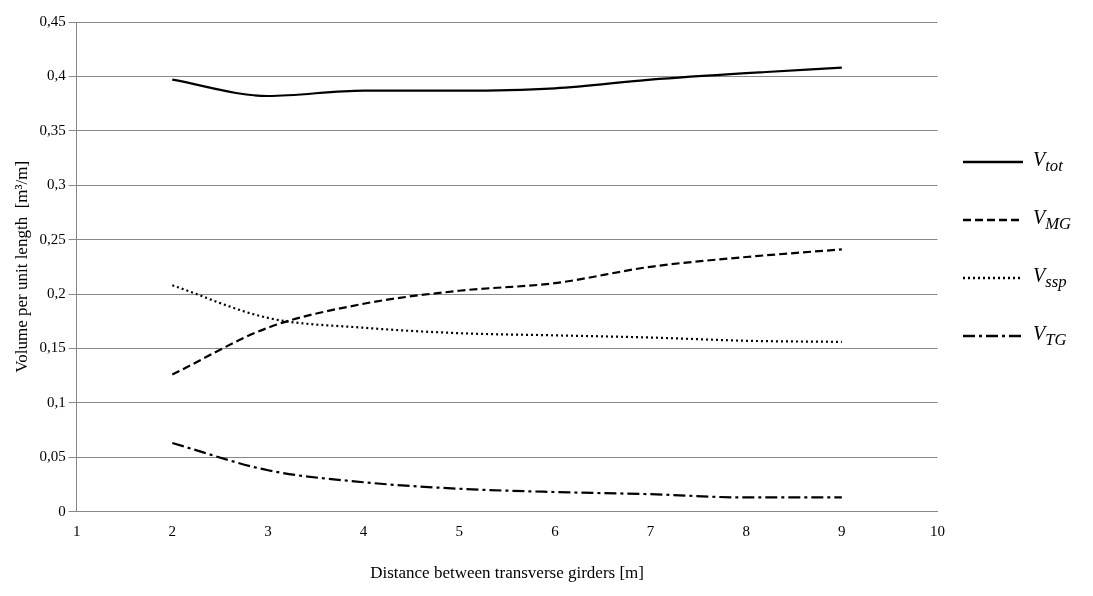  Describe the element at coordinates (56, 292) in the screenshot. I see `y-tick-label: 0,2` at that location.